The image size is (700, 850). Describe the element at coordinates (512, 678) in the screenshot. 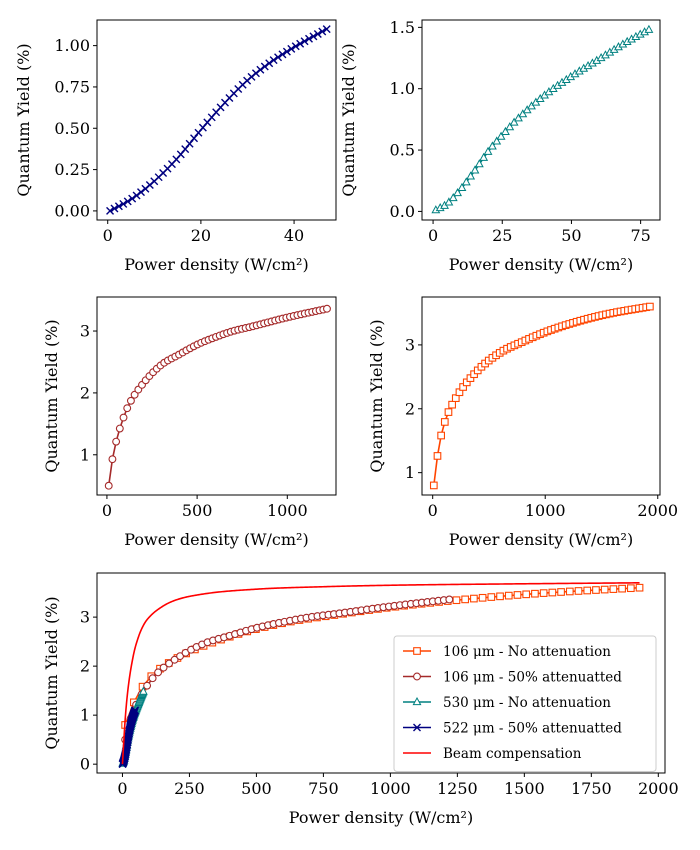

I see `legend-entry: 106 μm - 50% attenuatted` at that location.